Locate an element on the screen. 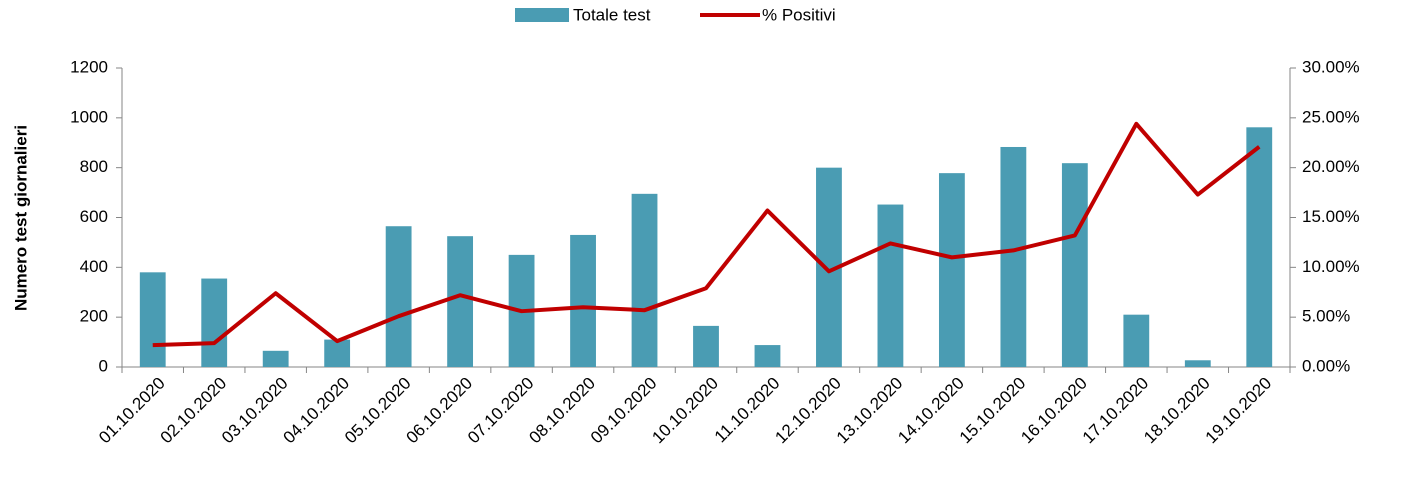 The image size is (1412, 503). y2-tick-label: 0.00% is located at coordinates (1326, 365).